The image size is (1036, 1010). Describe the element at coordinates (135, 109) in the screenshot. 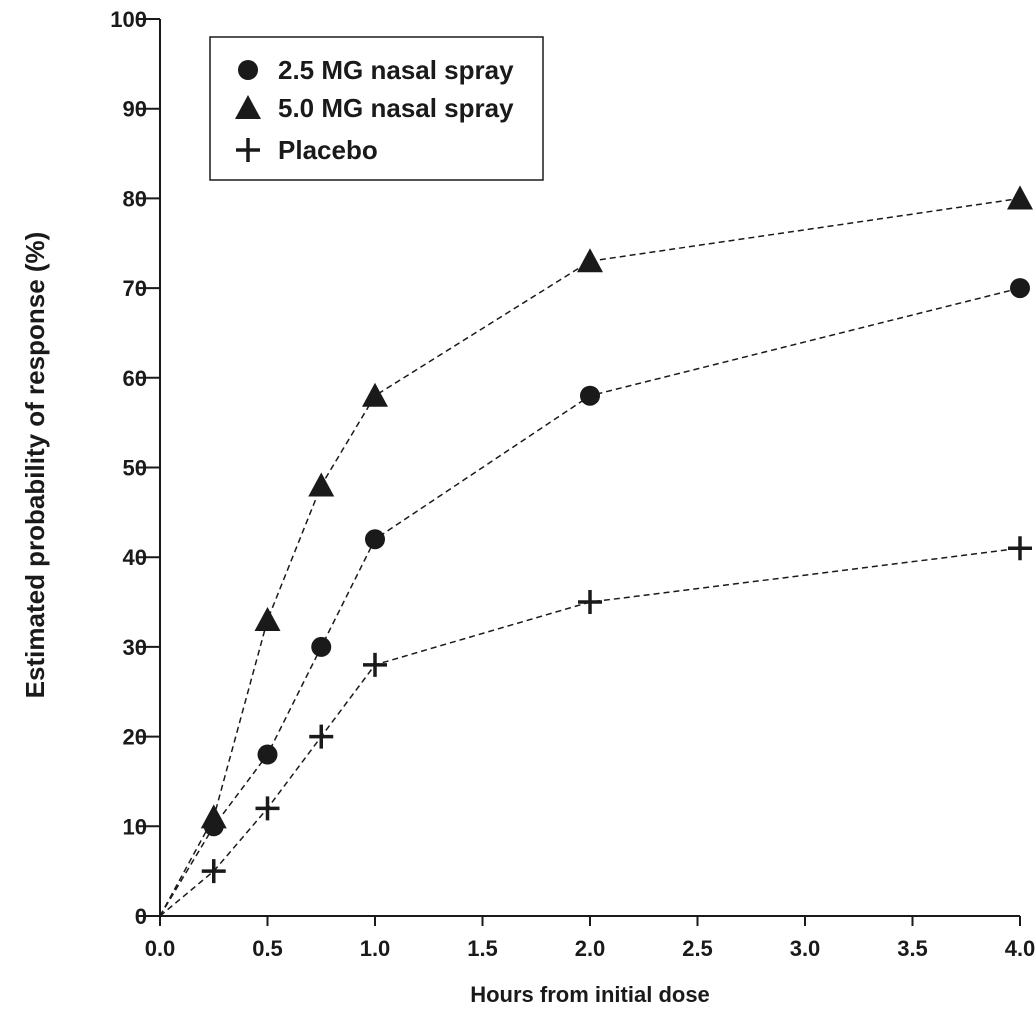

I see `y-tick-label: 90` at that location.